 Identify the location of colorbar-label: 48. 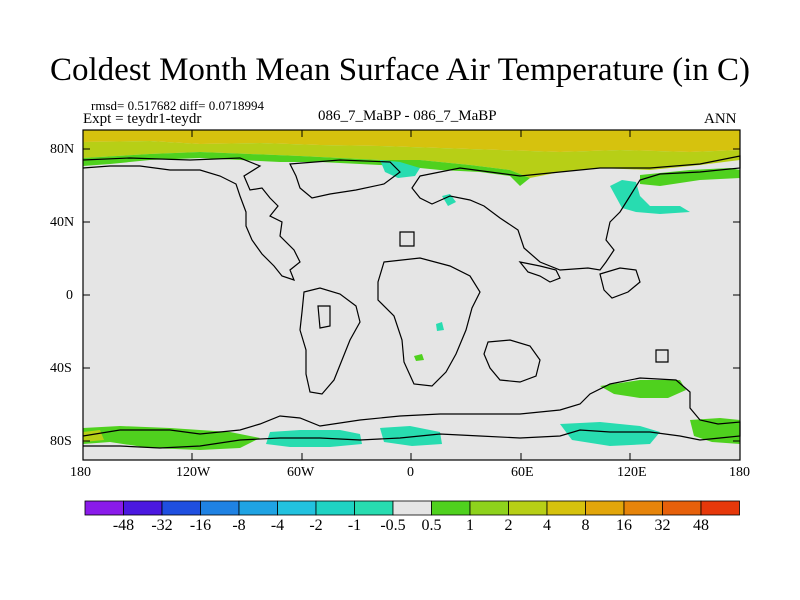
(701, 525).